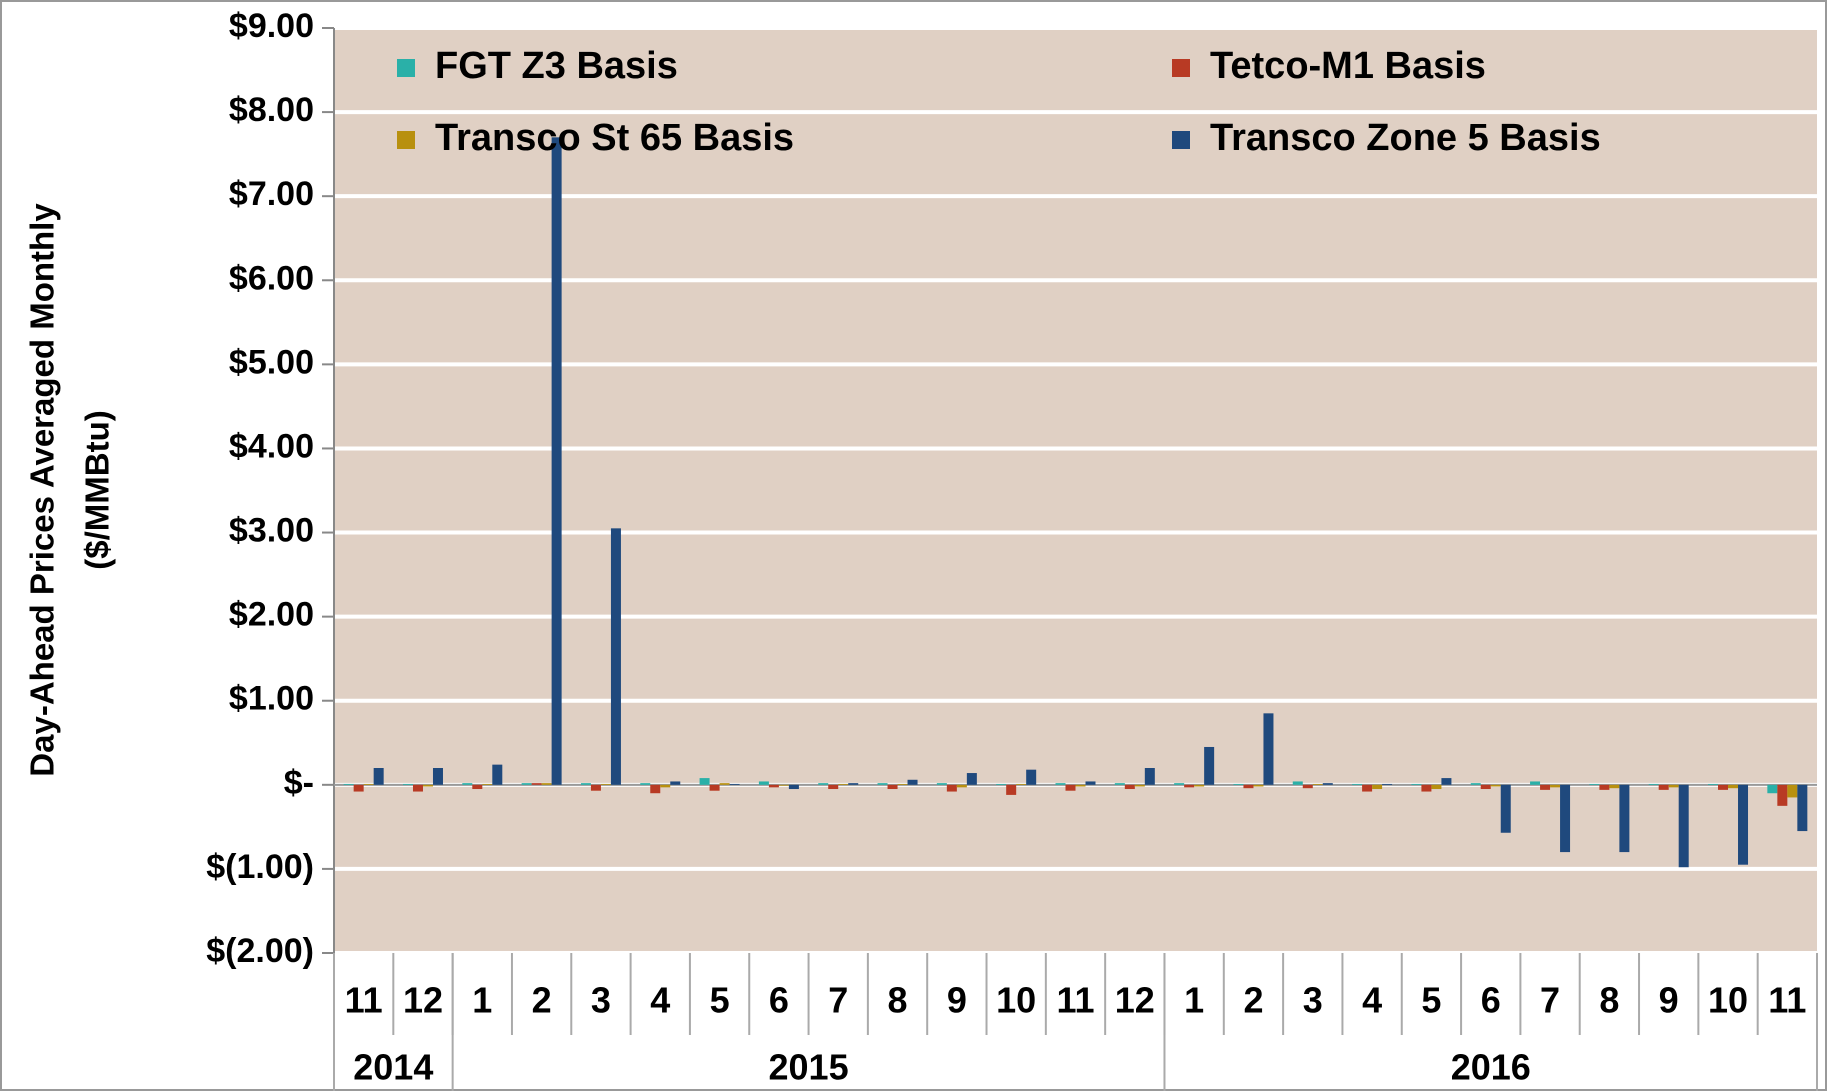  What do you see at coordinates (271, 699) in the screenshot?
I see `y-tick-label: $1.00` at bounding box center [271, 699].